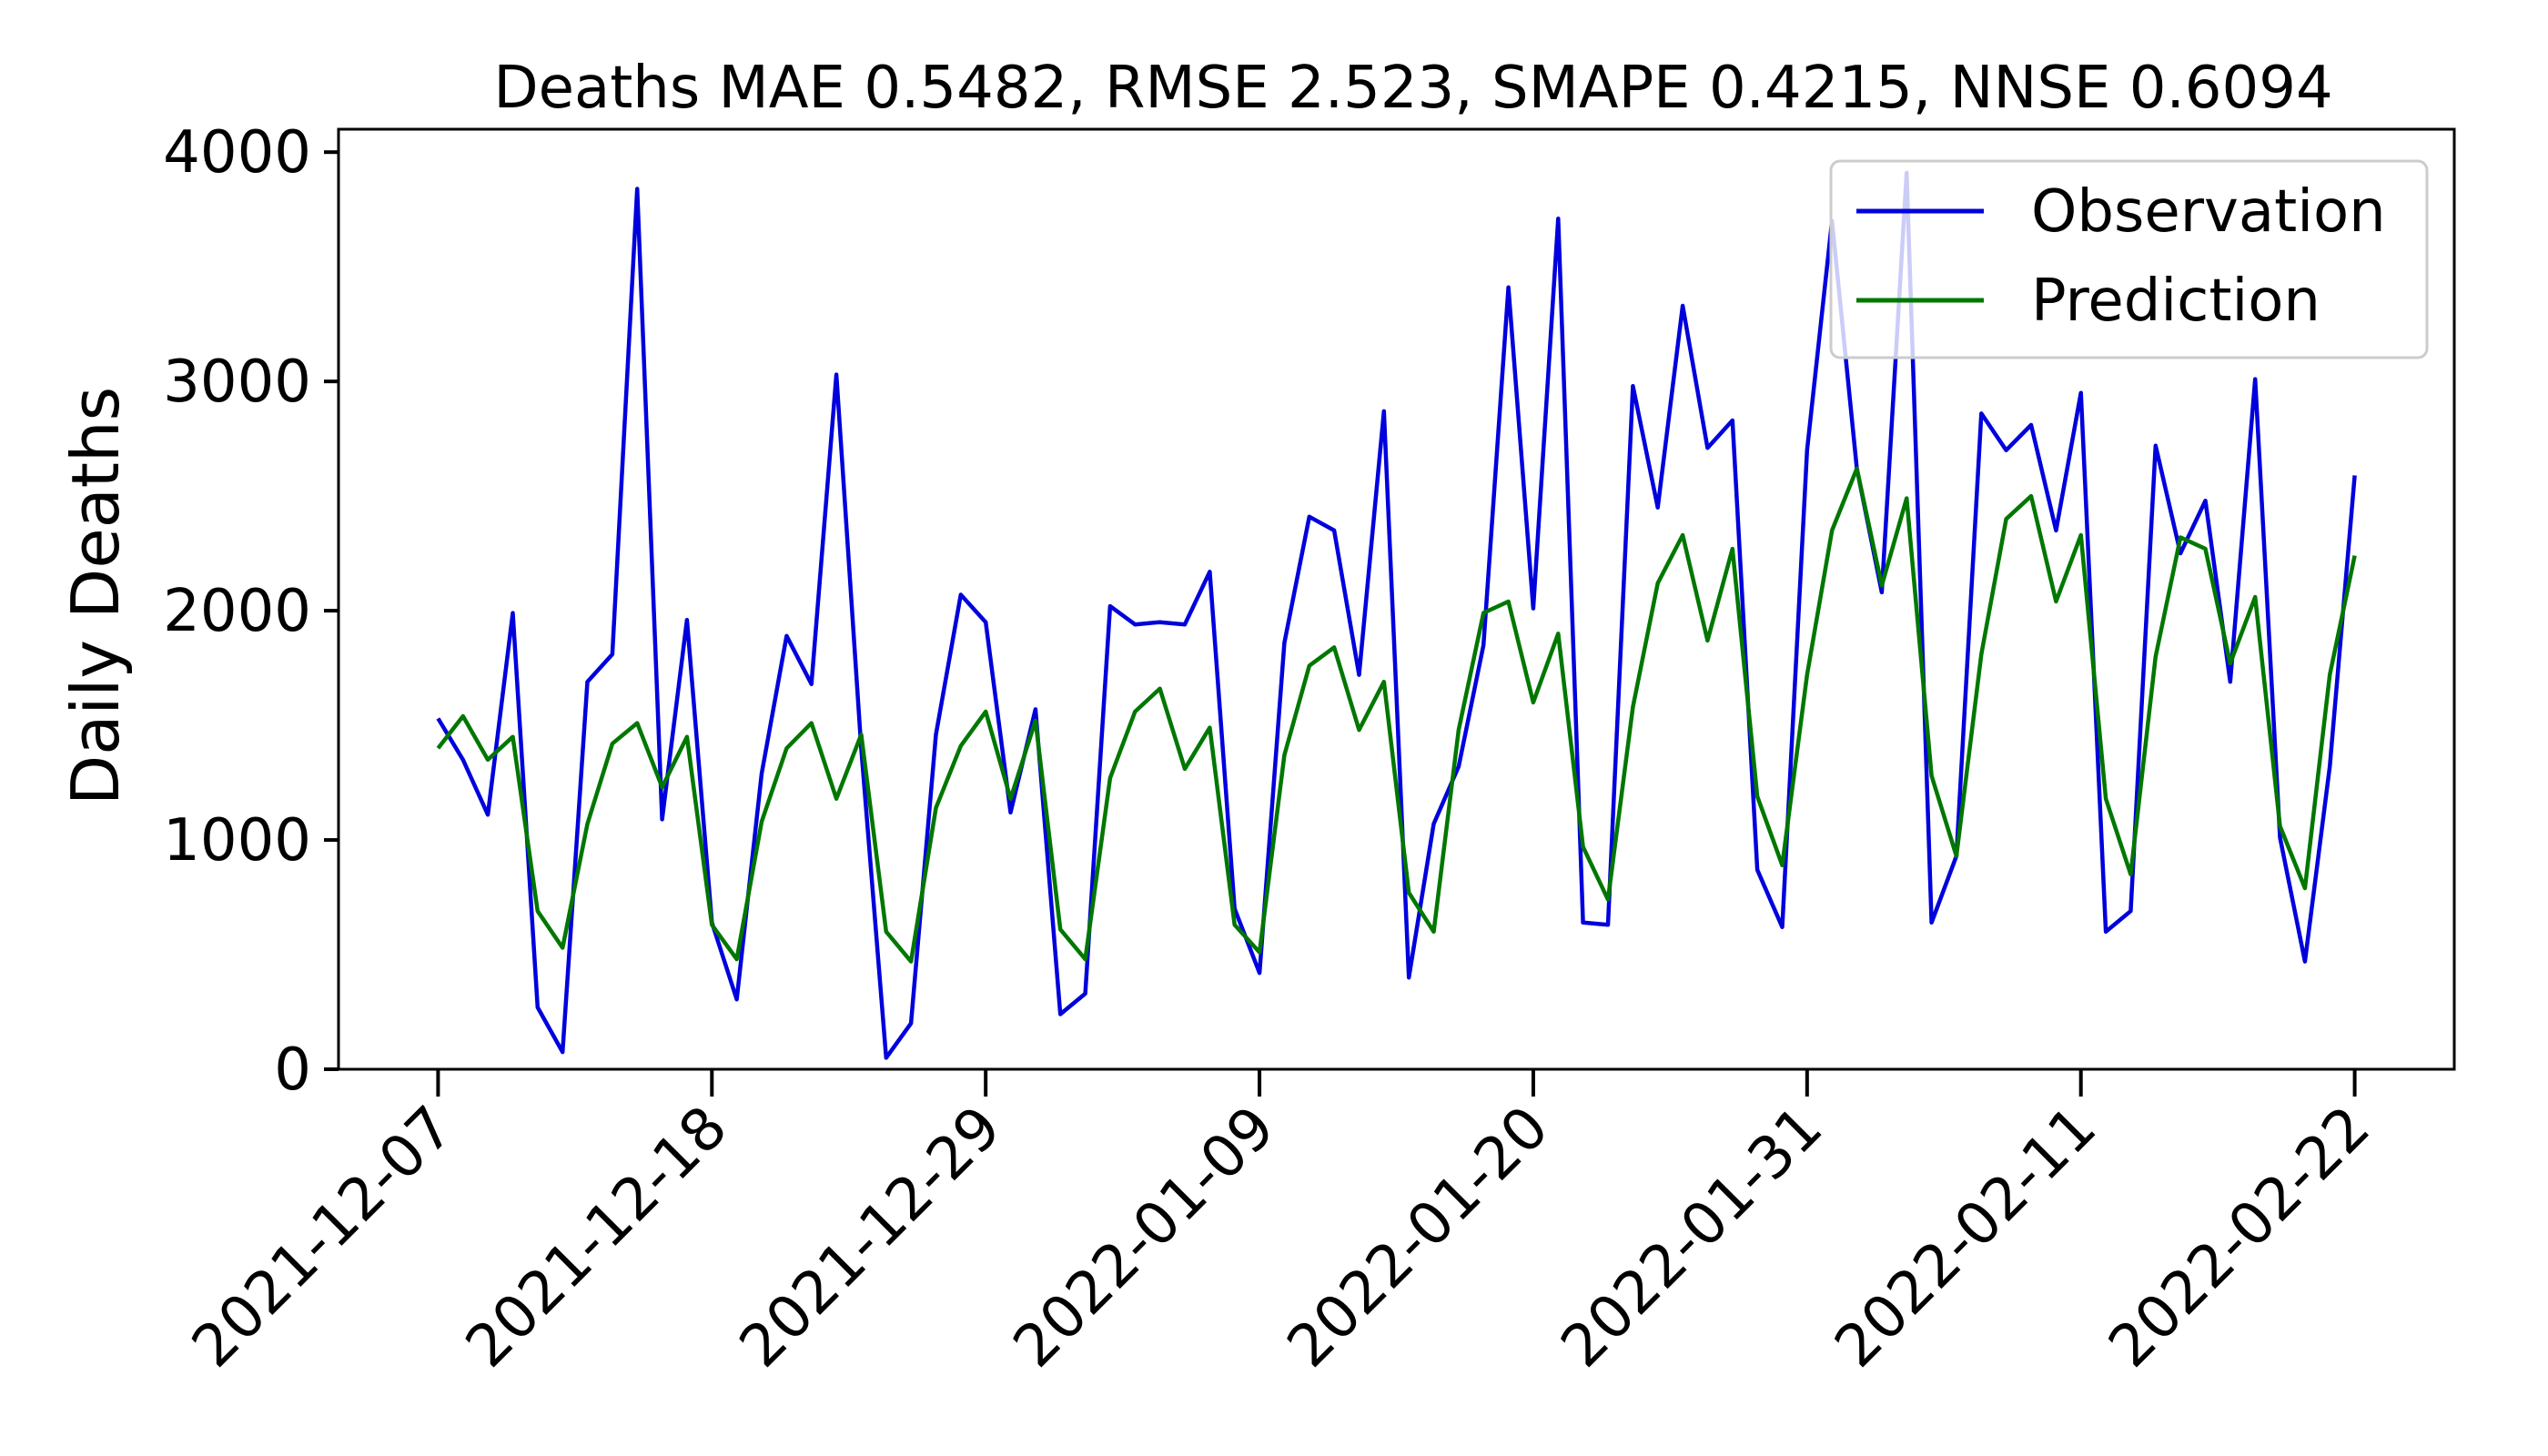 Image resolution: width=2548 pixels, height=1456 pixels. Describe the element at coordinates (2176, 302) in the screenshot. I see `legend-label-prediction: Prediction` at that location.